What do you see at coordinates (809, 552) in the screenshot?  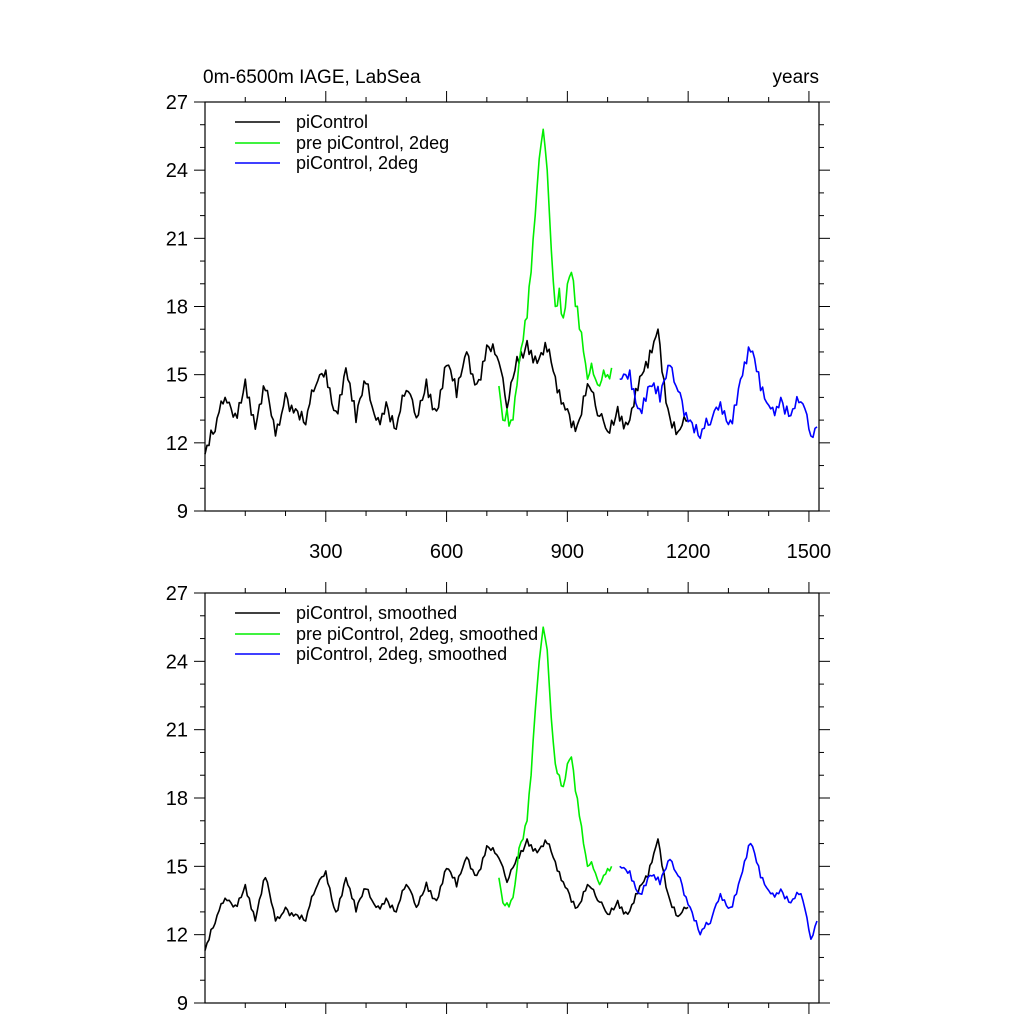 I see `x-tick-label: 1500` at bounding box center [809, 552].